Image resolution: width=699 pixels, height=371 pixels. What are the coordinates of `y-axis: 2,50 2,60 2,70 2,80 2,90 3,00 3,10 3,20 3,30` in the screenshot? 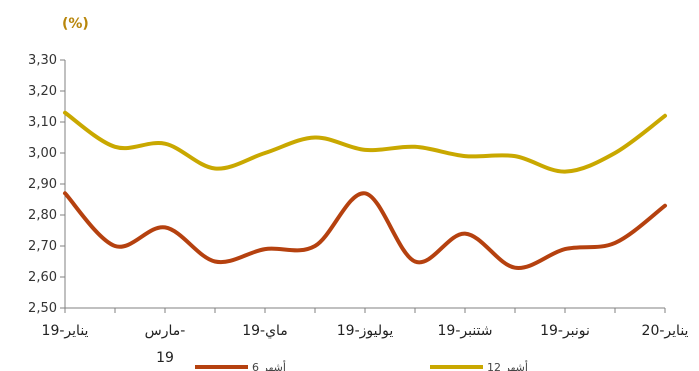 It's located at (47, 184).